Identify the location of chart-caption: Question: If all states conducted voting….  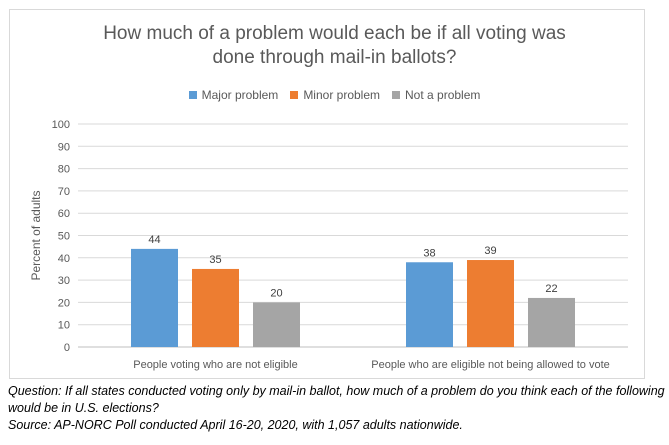
(337, 408).